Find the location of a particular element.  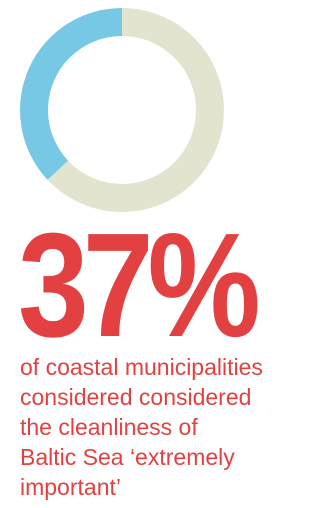

caption-line: Baltic Sea ‘extremely is located at coordinates (127, 457).